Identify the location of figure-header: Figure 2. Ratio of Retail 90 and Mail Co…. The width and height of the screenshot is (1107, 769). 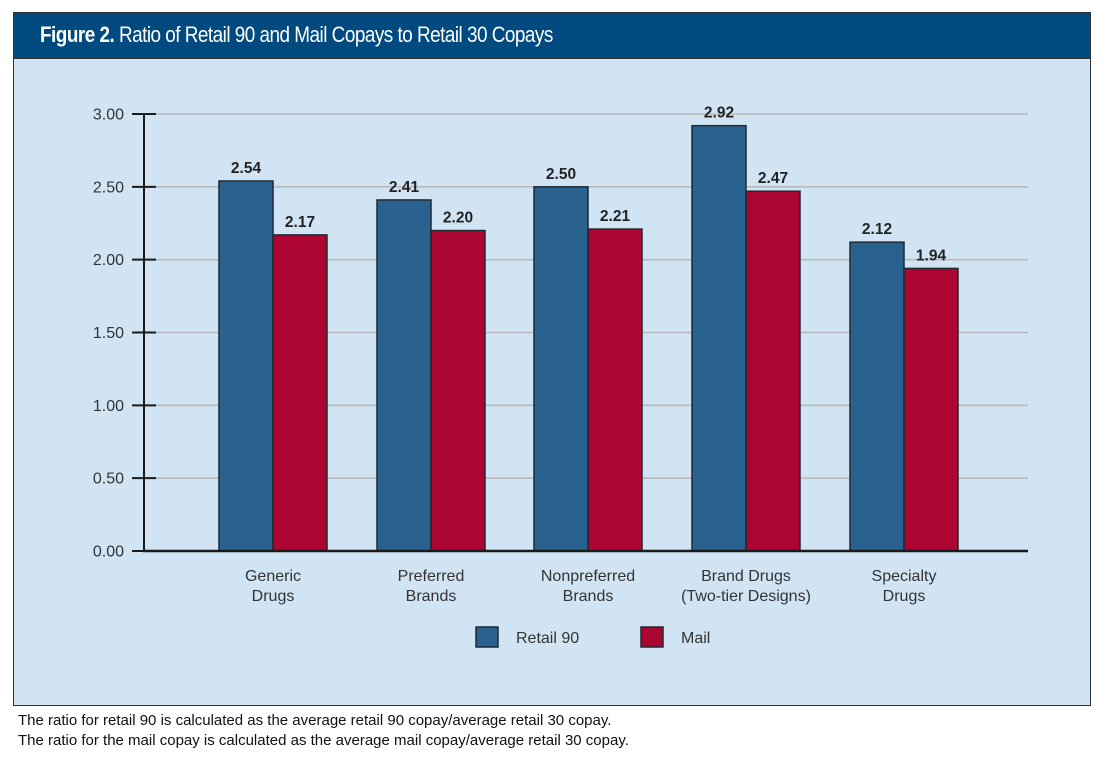
(552, 36).